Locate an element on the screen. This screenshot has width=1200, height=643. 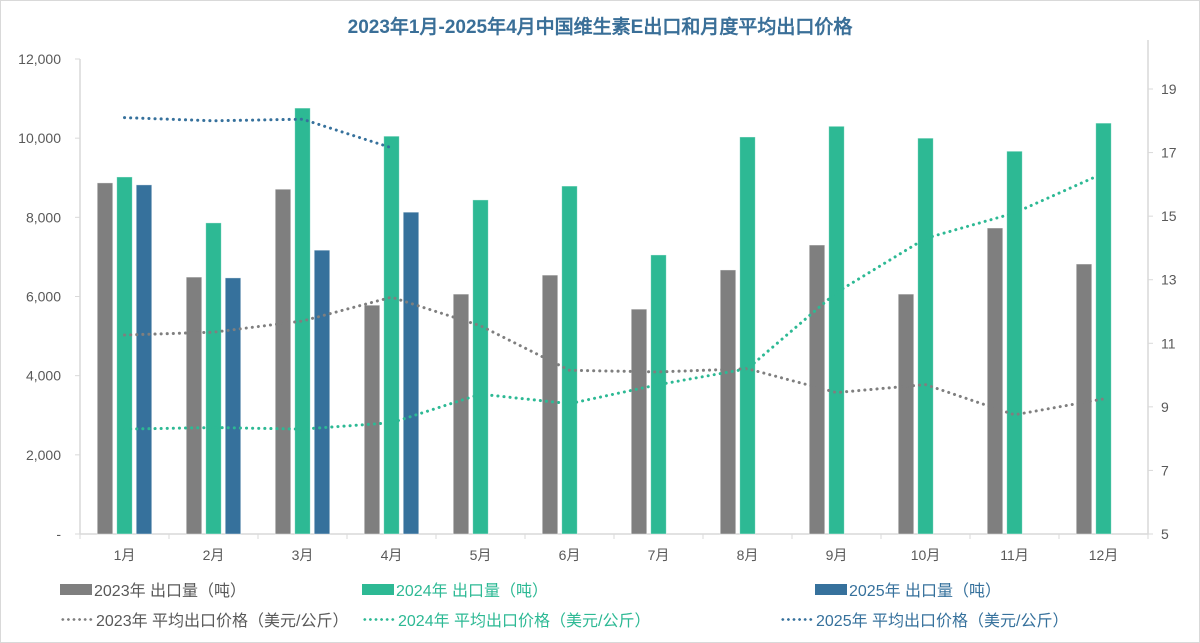
left-tick-label: - is located at coordinates (58, 534).